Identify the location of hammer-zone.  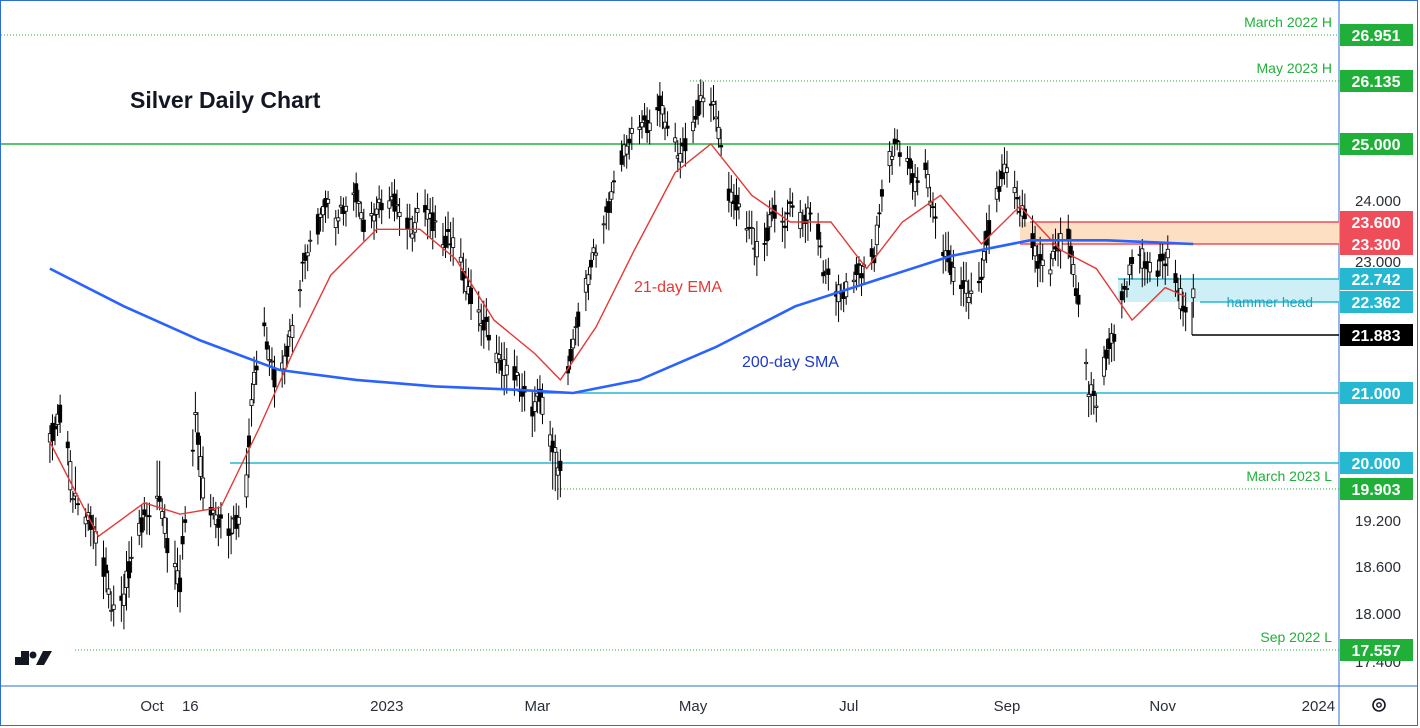
(1228, 290).